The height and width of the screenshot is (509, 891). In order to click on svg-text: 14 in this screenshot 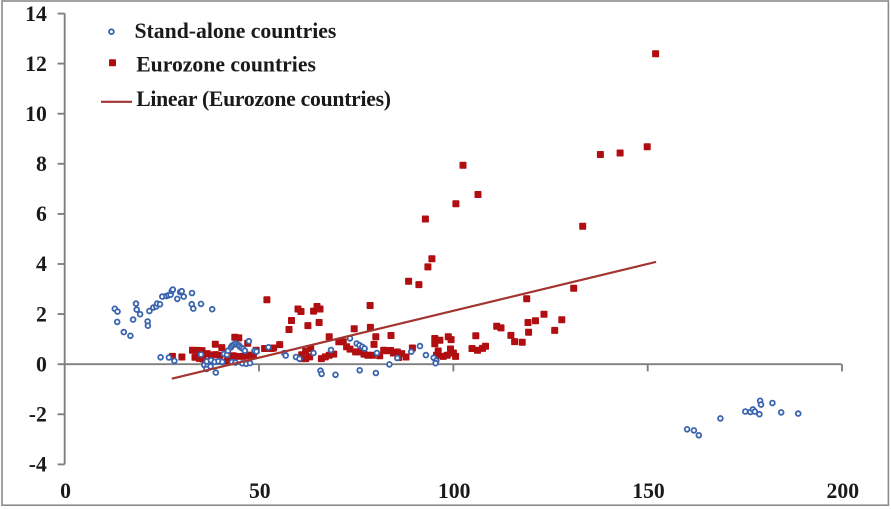, I will do `click(36, 14)`.